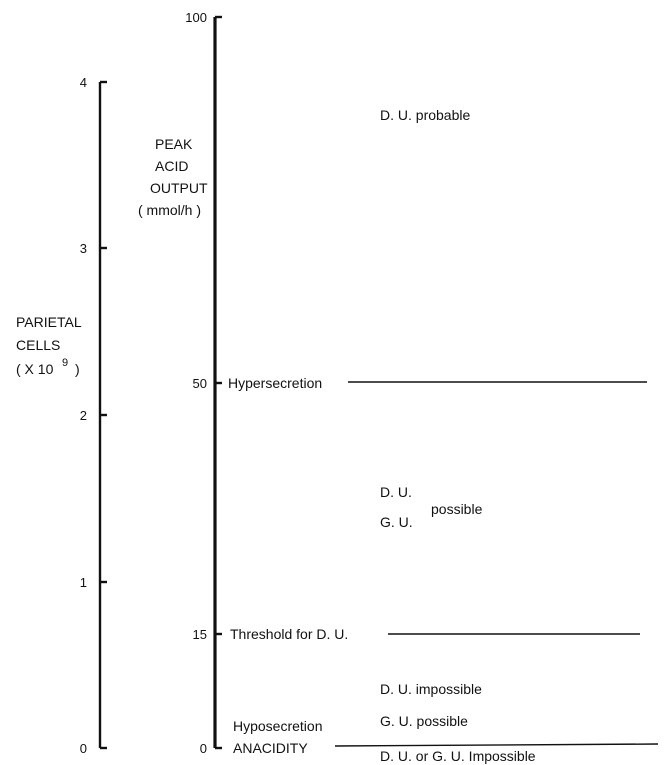  What do you see at coordinates (35, 369) in the screenshot?
I see `left-axis-label-line3: ( X 10` at bounding box center [35, 369].